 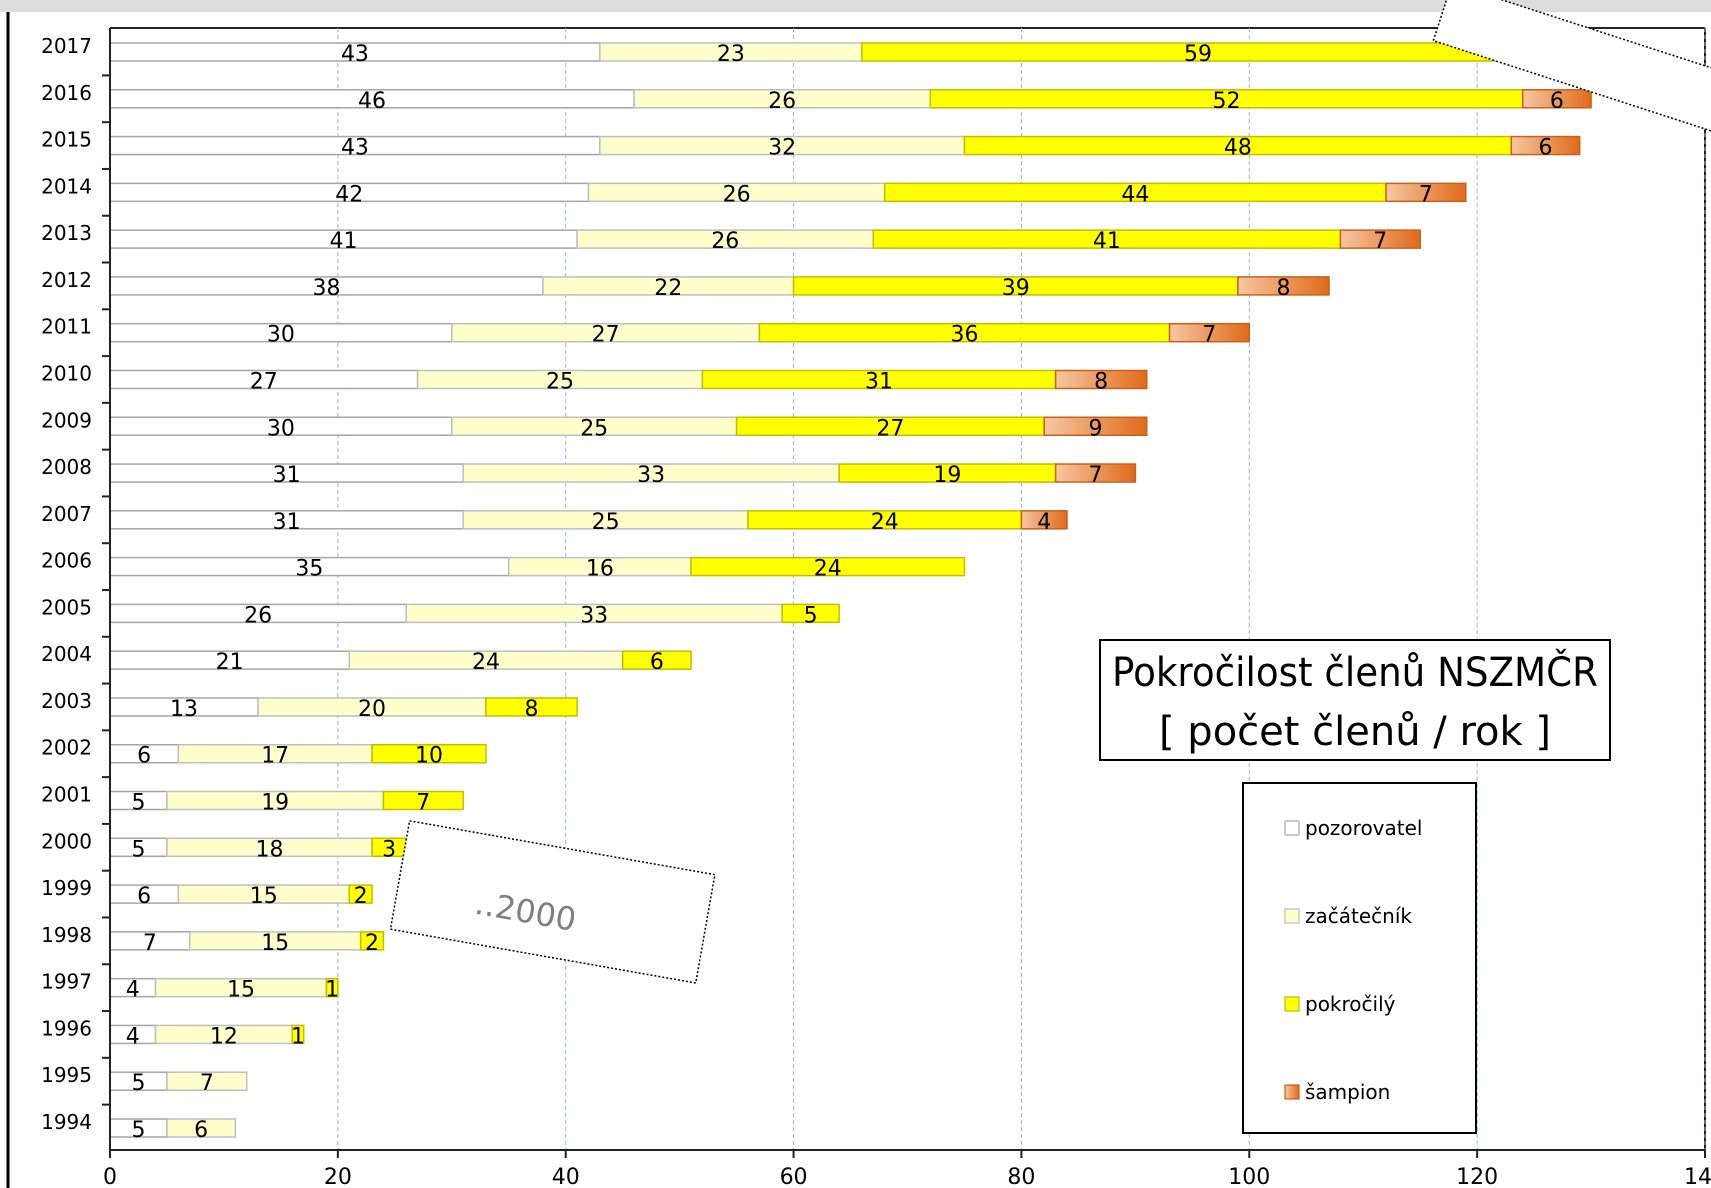 I want to click on x-tick-label: 100, so click(x=1249, y=1176).